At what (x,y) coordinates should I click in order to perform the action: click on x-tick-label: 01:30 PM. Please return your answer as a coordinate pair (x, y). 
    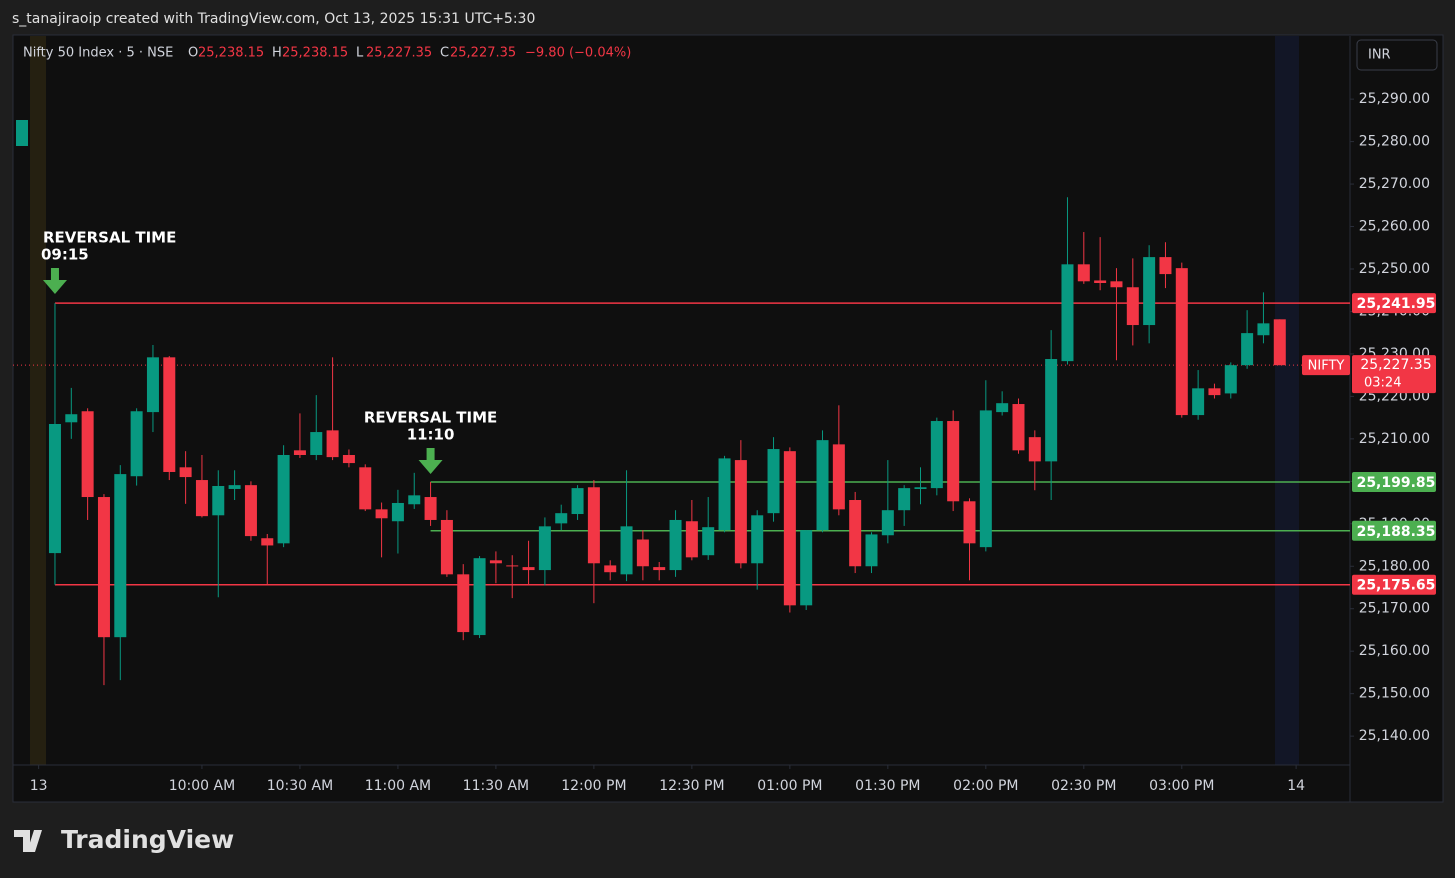
    Looking at the image, I should click on (887, 786).